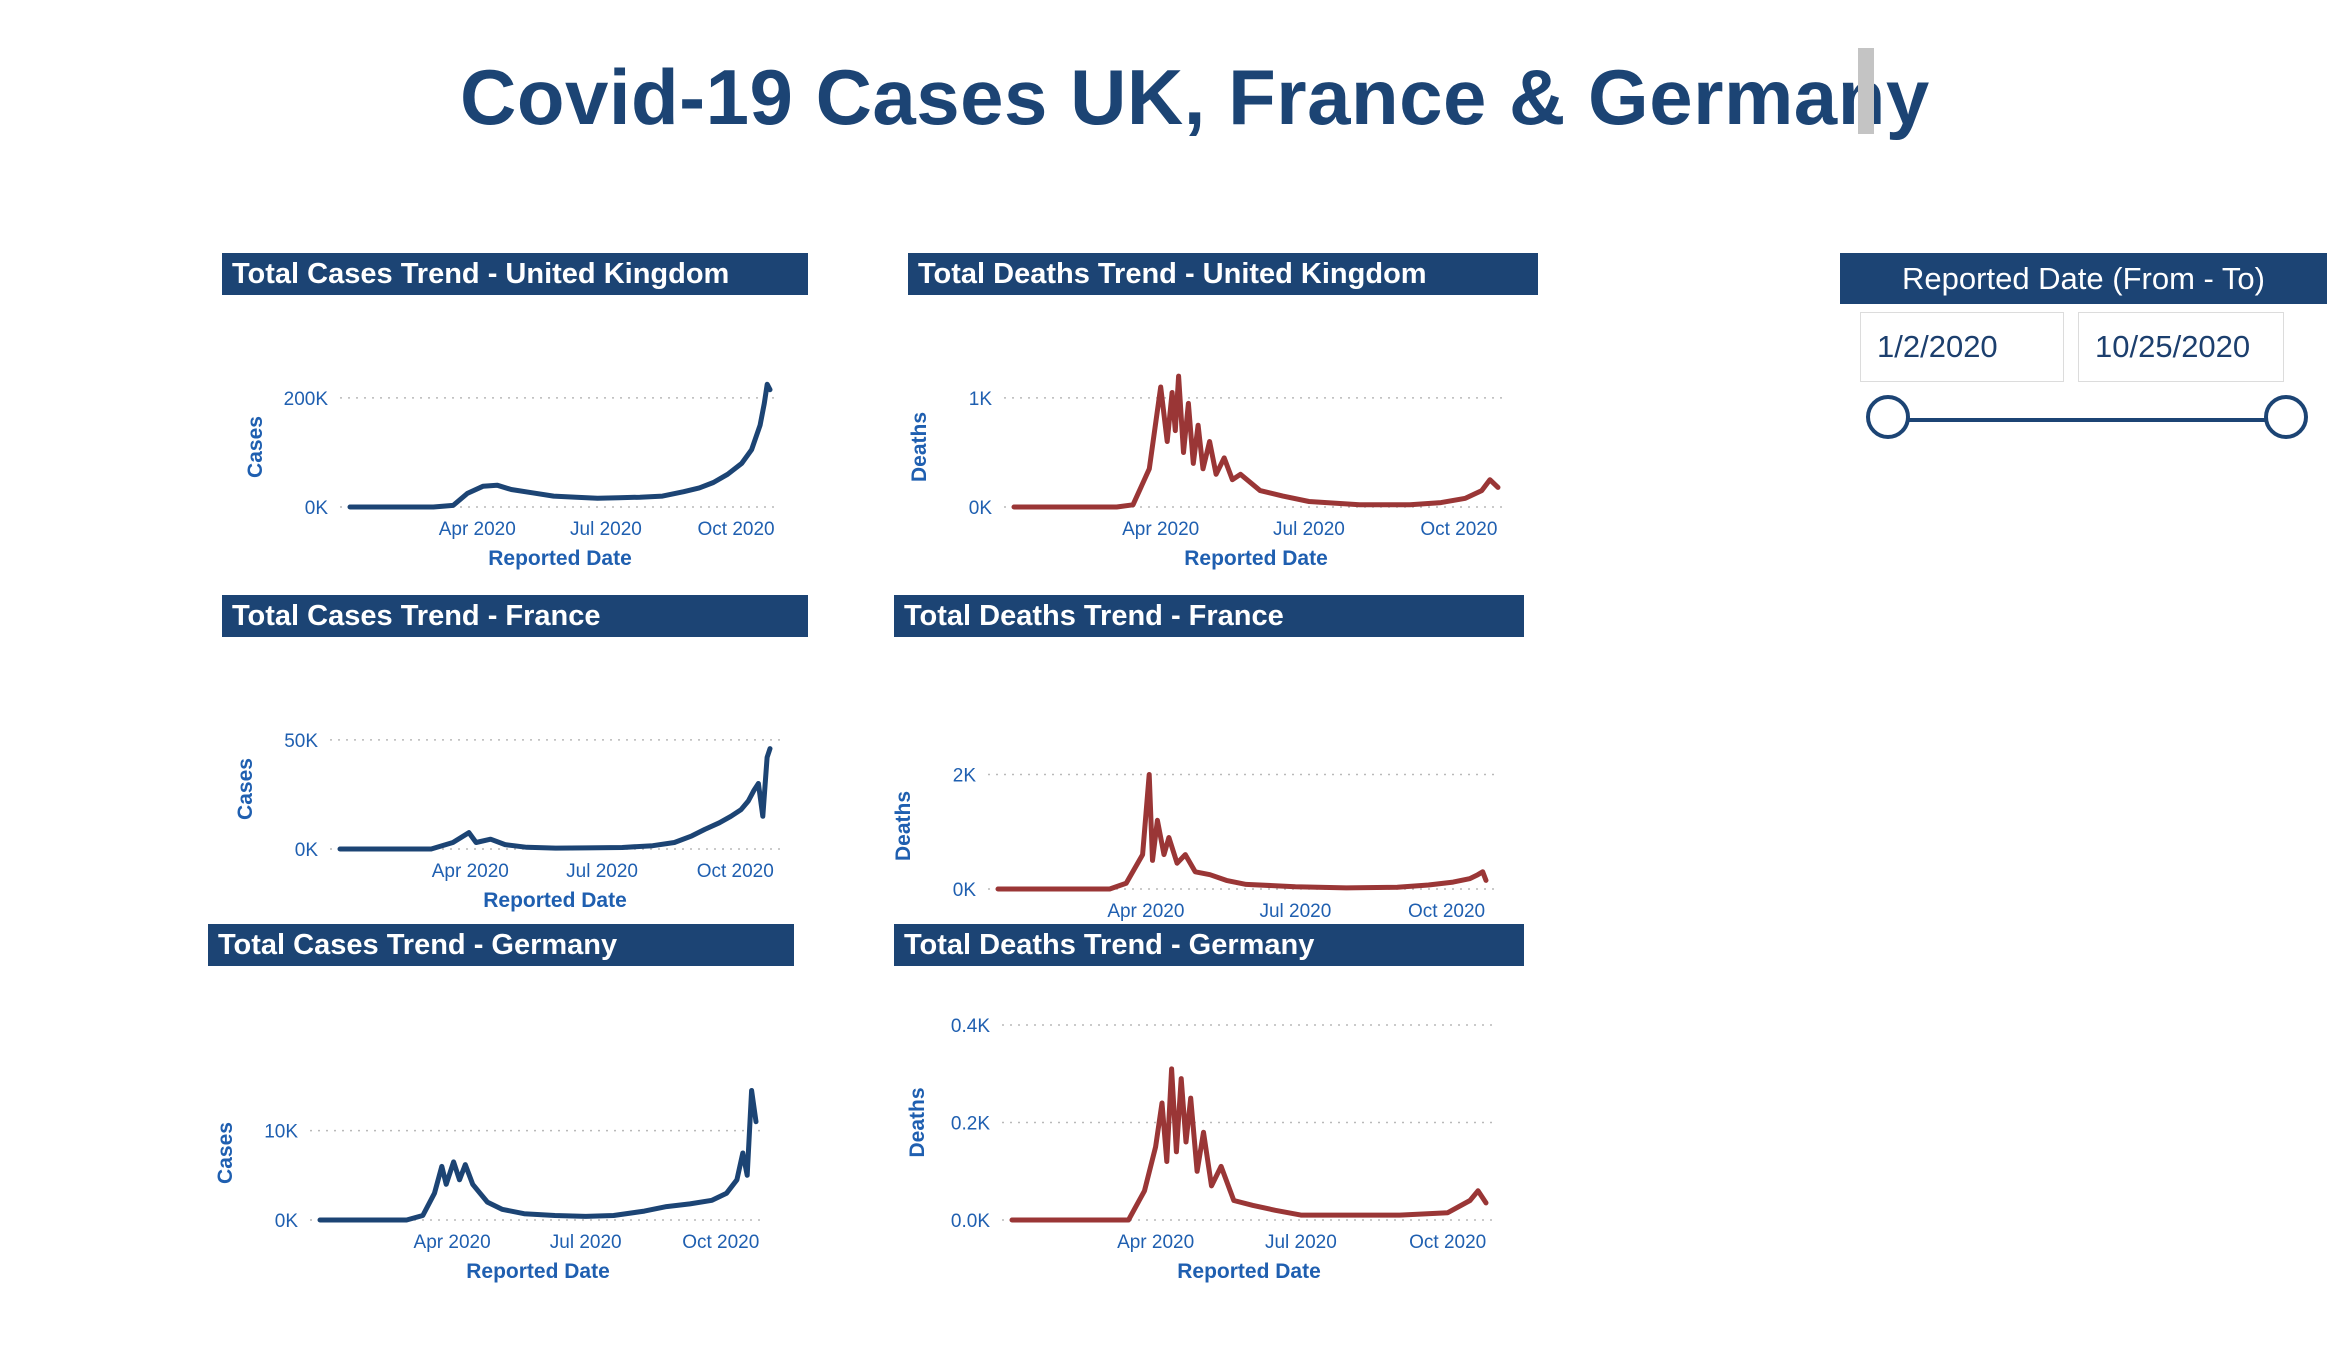  What do you see at coordinates (501, 945) in the screenshot?
I see `de-cases-chart-title: Total Cases Trend - Germany` at bounding box center [501, 945].